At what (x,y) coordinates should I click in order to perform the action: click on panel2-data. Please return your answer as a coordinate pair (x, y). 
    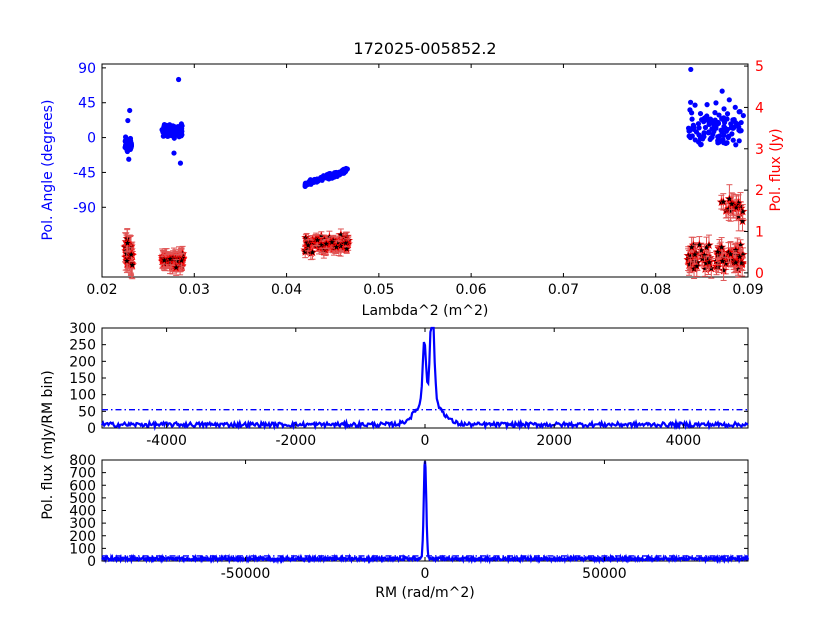
    Looking at the image, I should click on (425, 379).